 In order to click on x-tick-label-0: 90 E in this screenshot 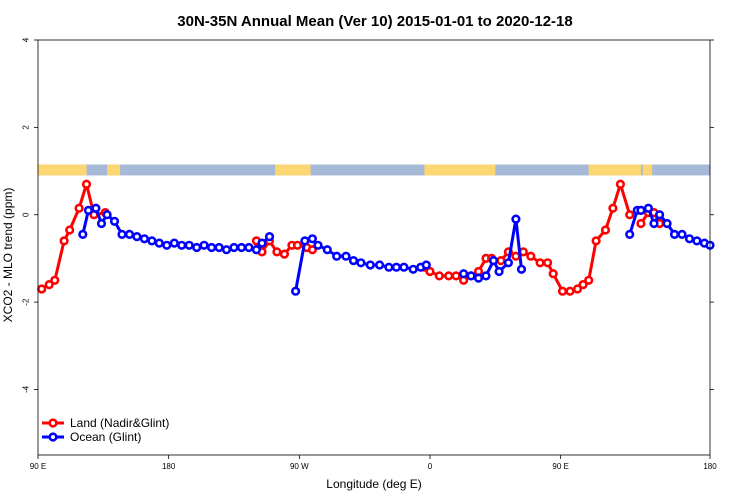, I will do `click(38, 466)`.